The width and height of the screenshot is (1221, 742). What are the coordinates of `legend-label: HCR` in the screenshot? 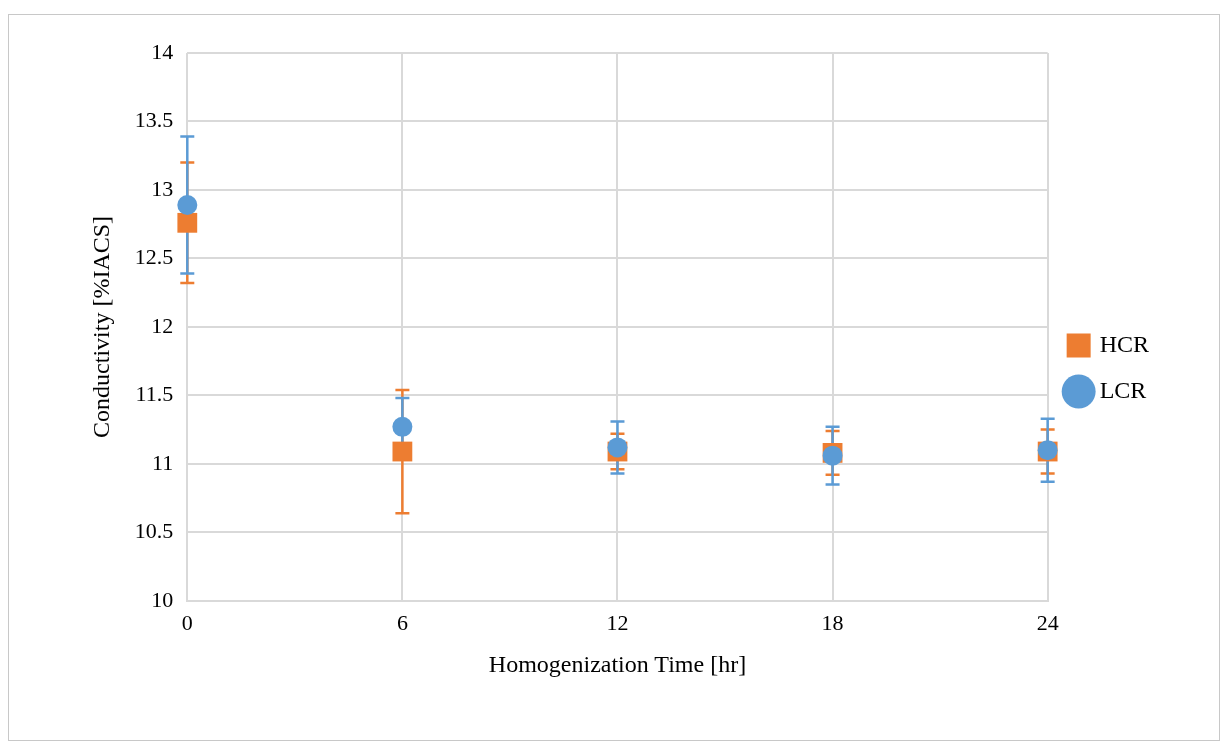 It's located at (1124, 343).